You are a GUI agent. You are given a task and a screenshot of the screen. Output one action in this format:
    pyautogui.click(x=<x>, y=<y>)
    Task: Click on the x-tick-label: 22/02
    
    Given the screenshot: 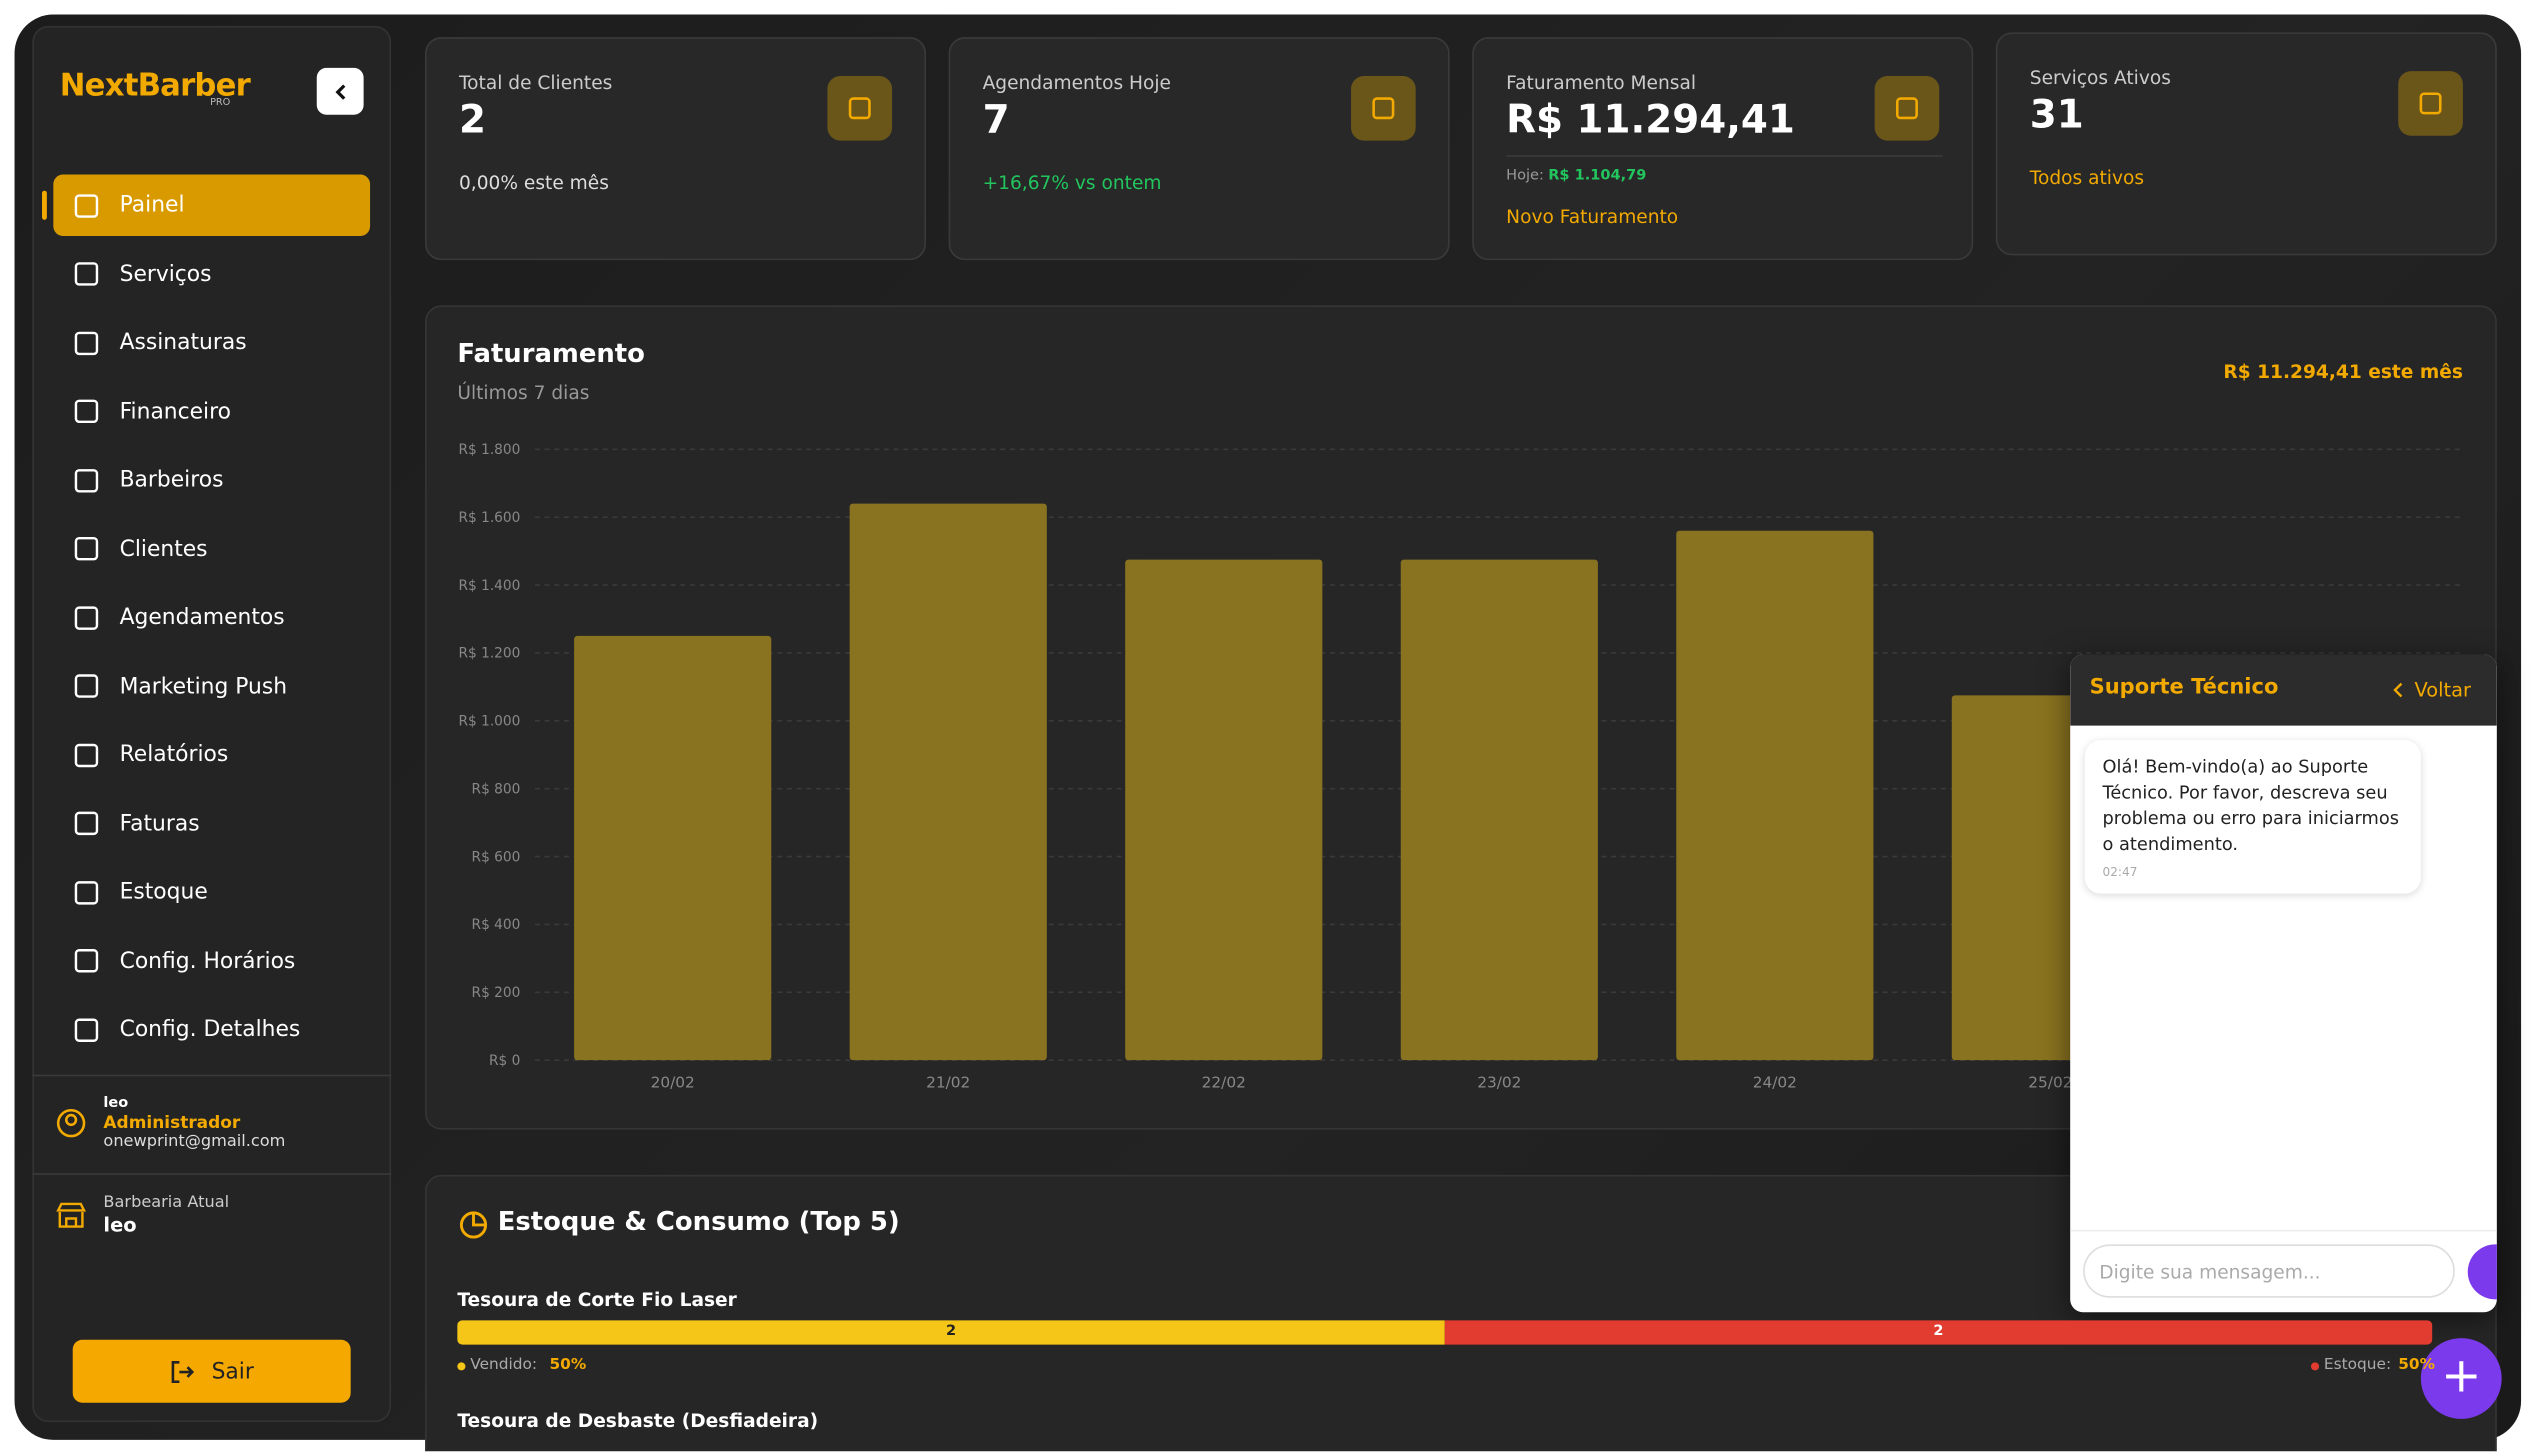 What is the action you would take?
    pyautogui.click(x=1224, y=1083)
    